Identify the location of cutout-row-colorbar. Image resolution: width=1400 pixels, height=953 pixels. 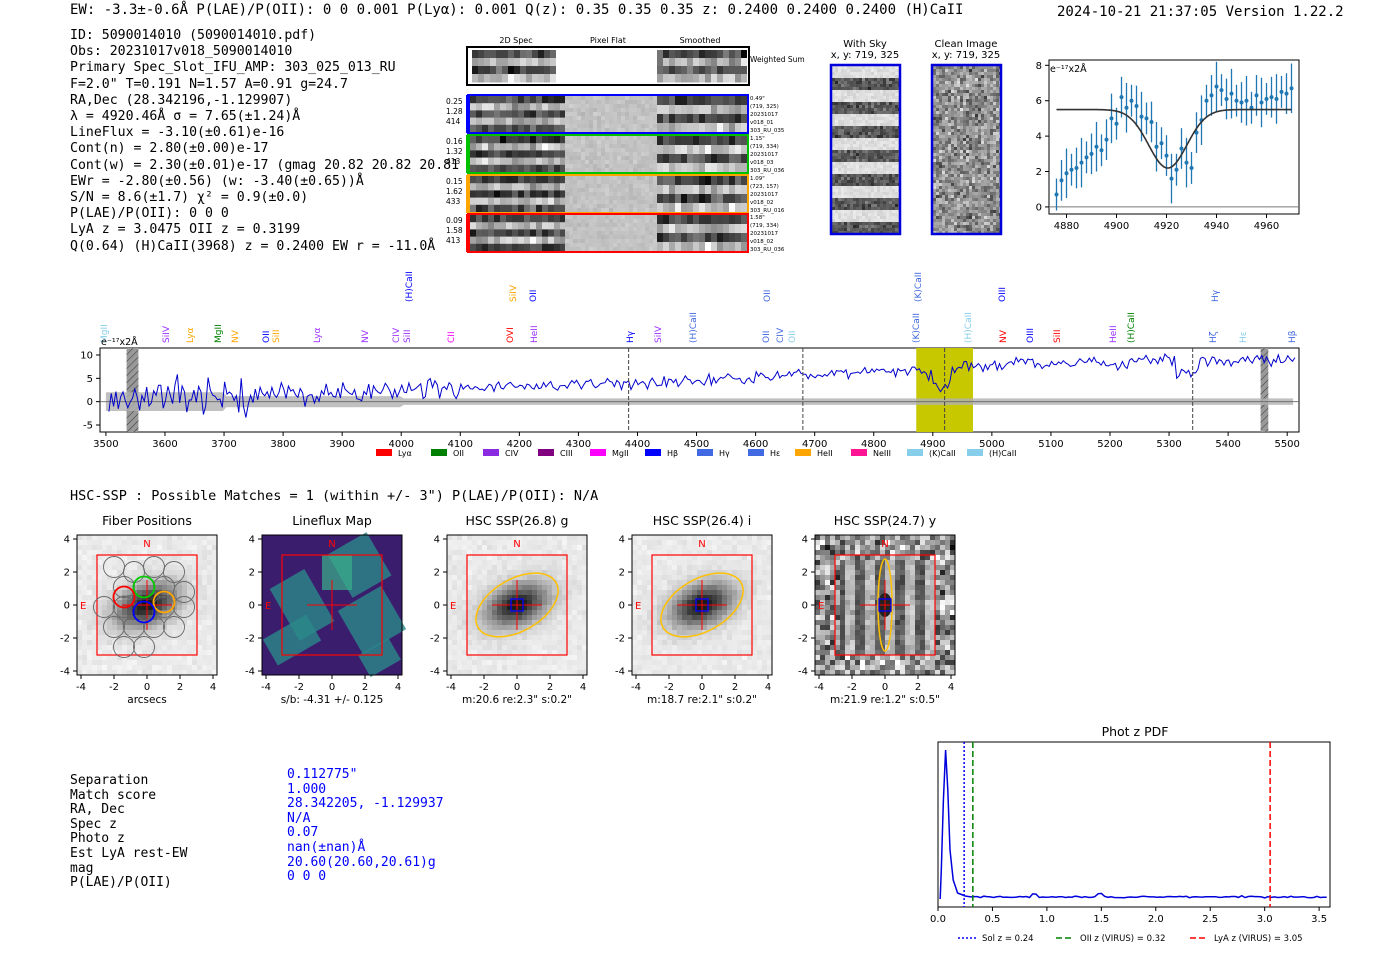
(468, 194).